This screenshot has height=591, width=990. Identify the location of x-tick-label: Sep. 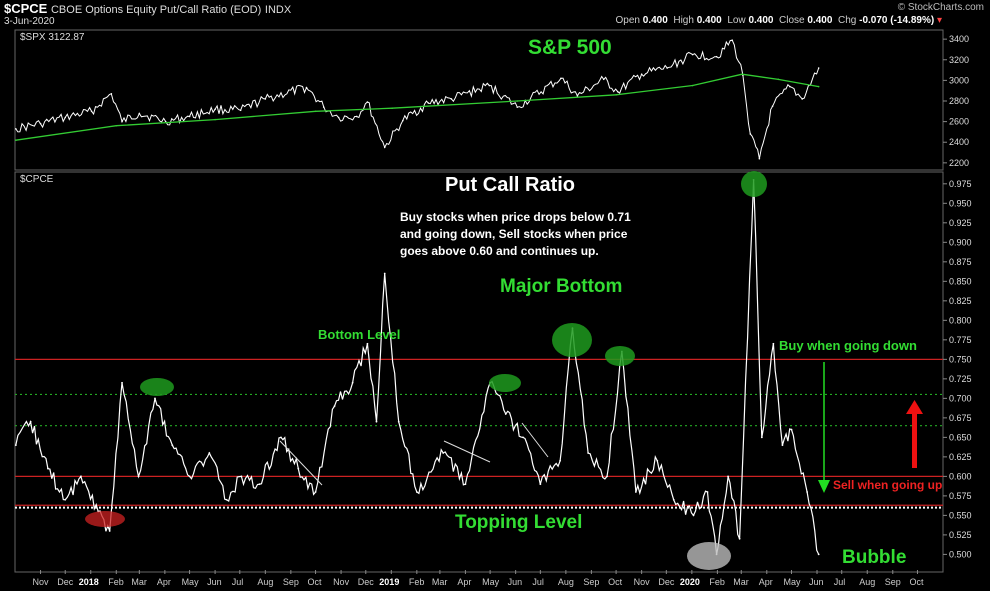
(591, 582).